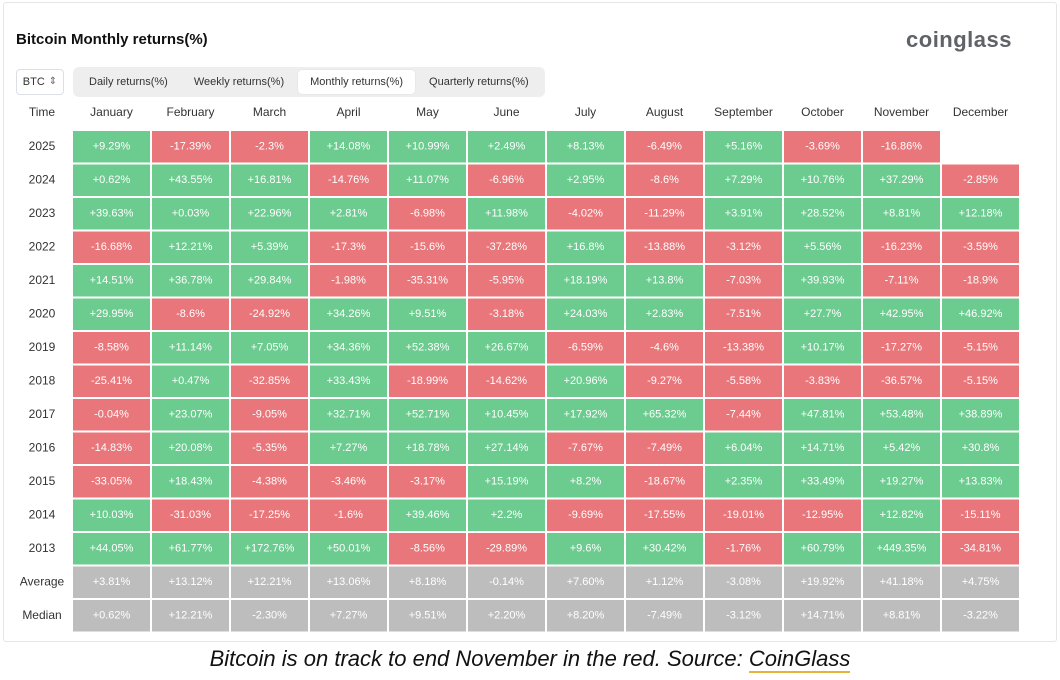  I want to click on tab-monthly-returns: Monthly returns(%), so click(357, 82).